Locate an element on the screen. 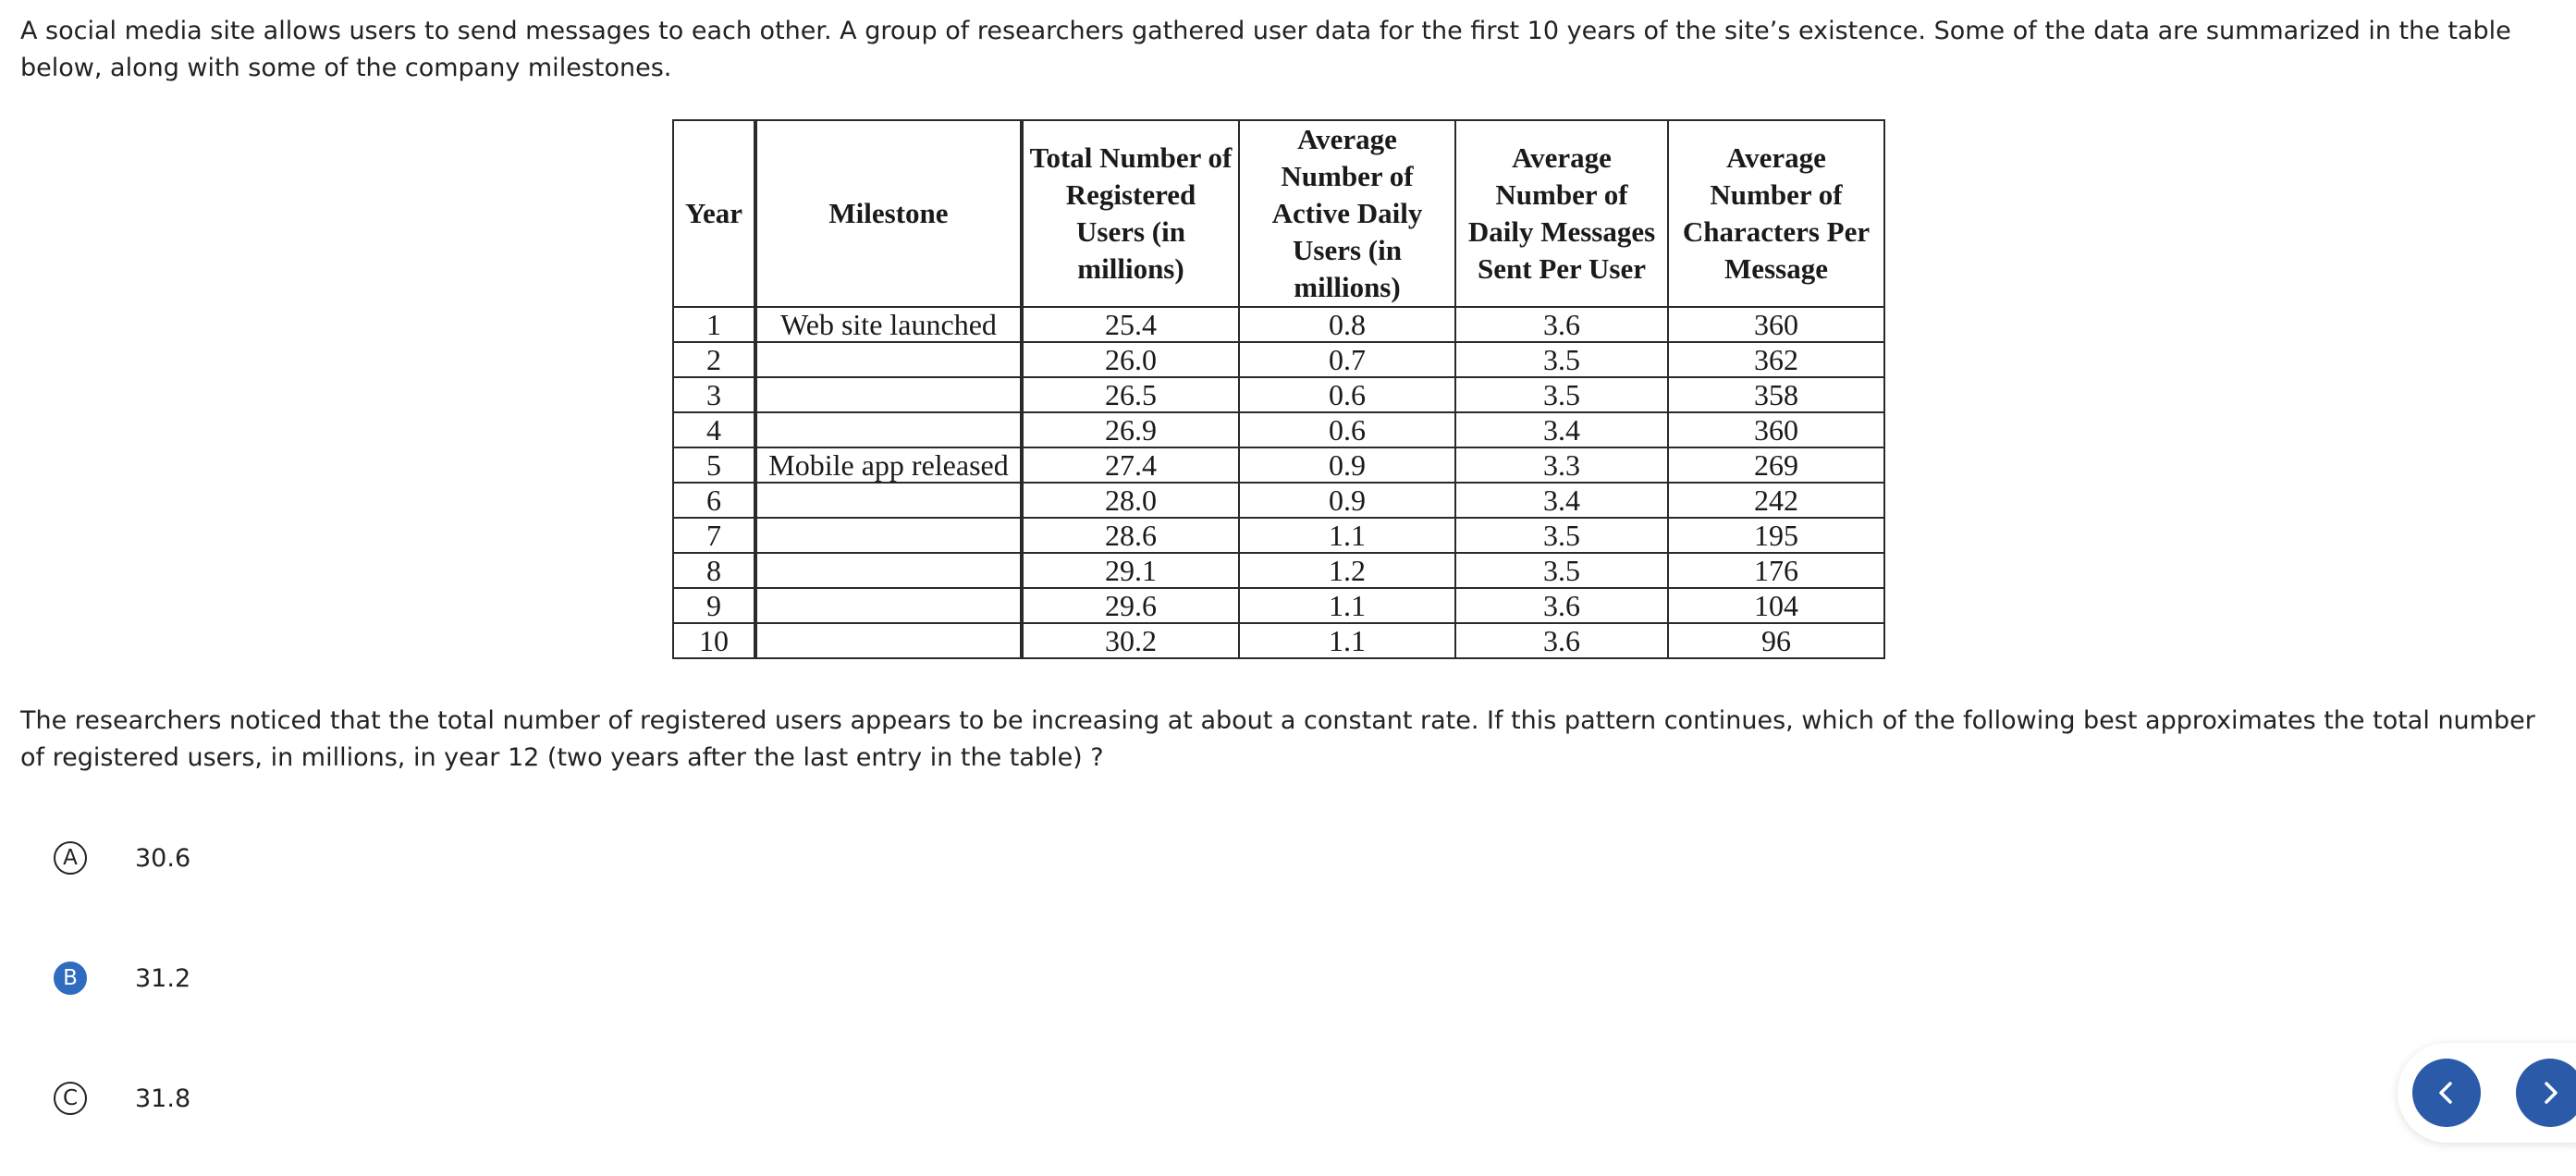 The image size is (2576, 1176). cell-year: 1 is located at coordinates (714, 324).